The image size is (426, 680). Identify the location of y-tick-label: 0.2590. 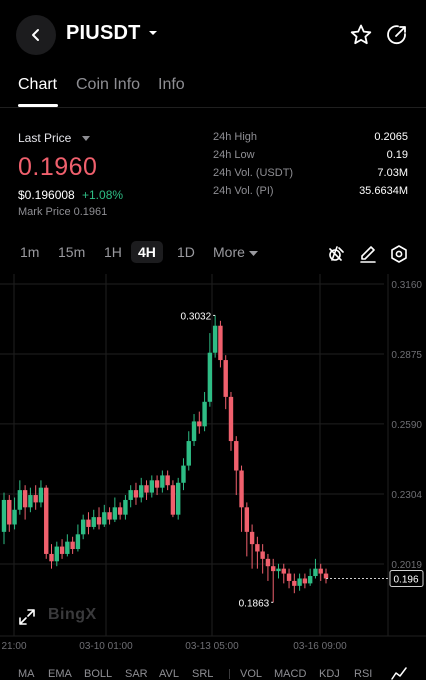
(406, 425).